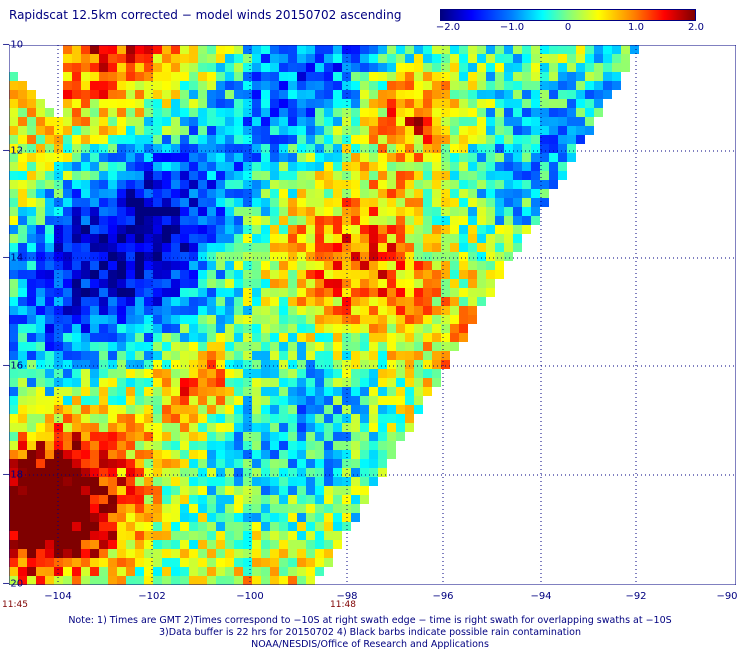  What do you see at coordinates (13, 584) in the screenshot?
I see `lat-label: −20` at bounding box center [13, 584].